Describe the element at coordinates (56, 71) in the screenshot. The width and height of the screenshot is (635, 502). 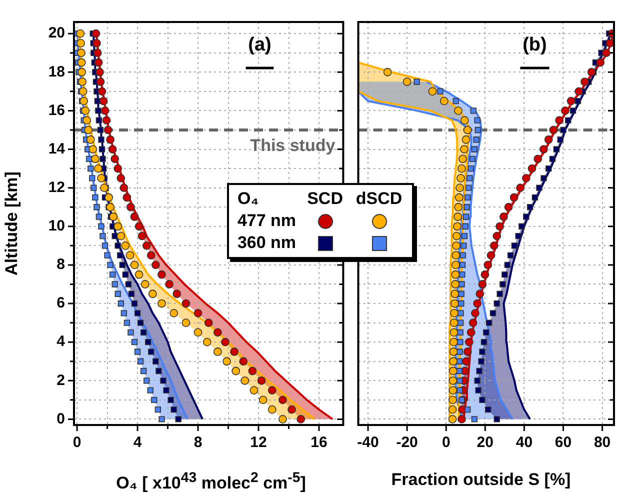
I see `y-tick-label: 18` at that location.